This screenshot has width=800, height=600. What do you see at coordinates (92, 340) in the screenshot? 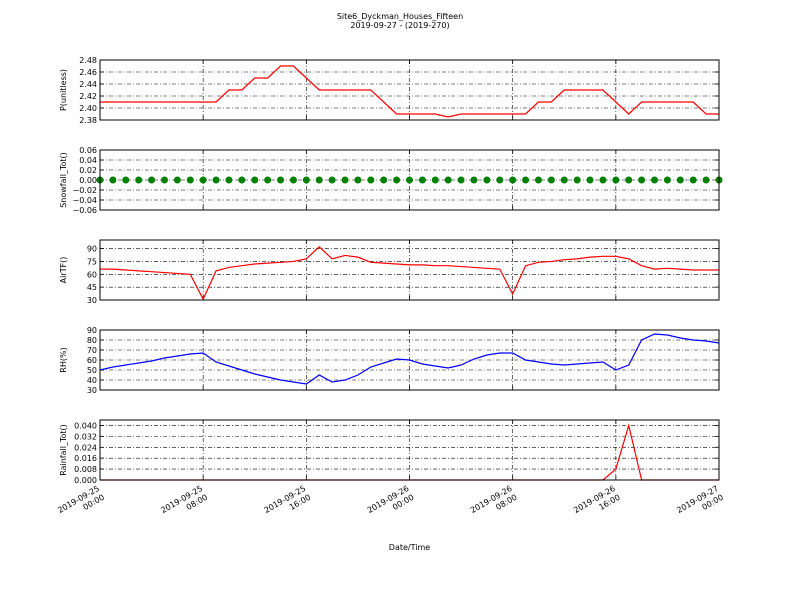
I see `y-tick-label: 80` at bounding box center [92, 340].